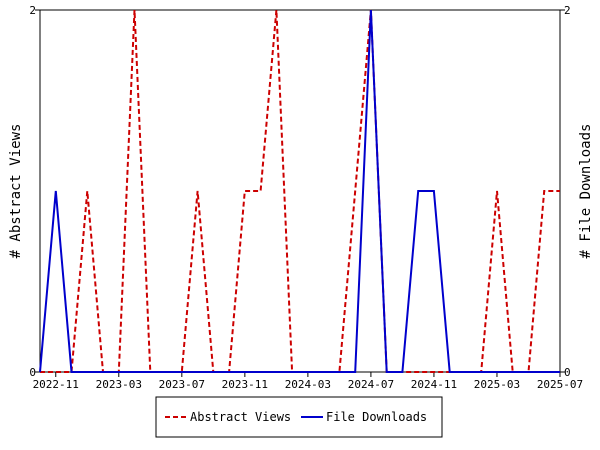  I want to click on x-tick-label: 2025-03, so click(497, 384).